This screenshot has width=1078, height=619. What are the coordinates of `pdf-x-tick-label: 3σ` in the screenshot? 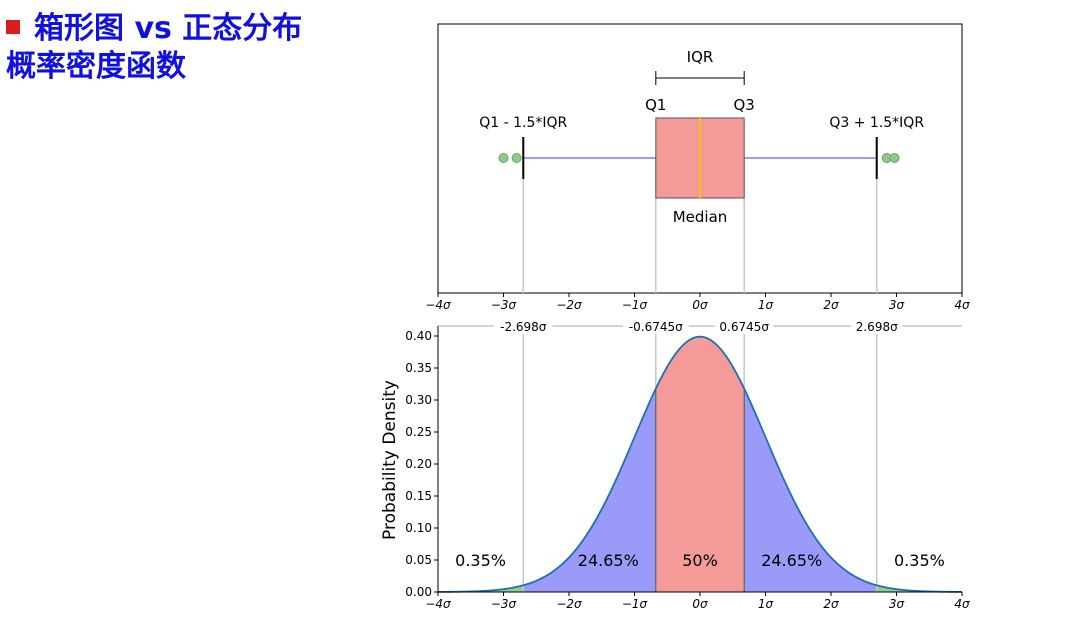 It's located at (897, 604).